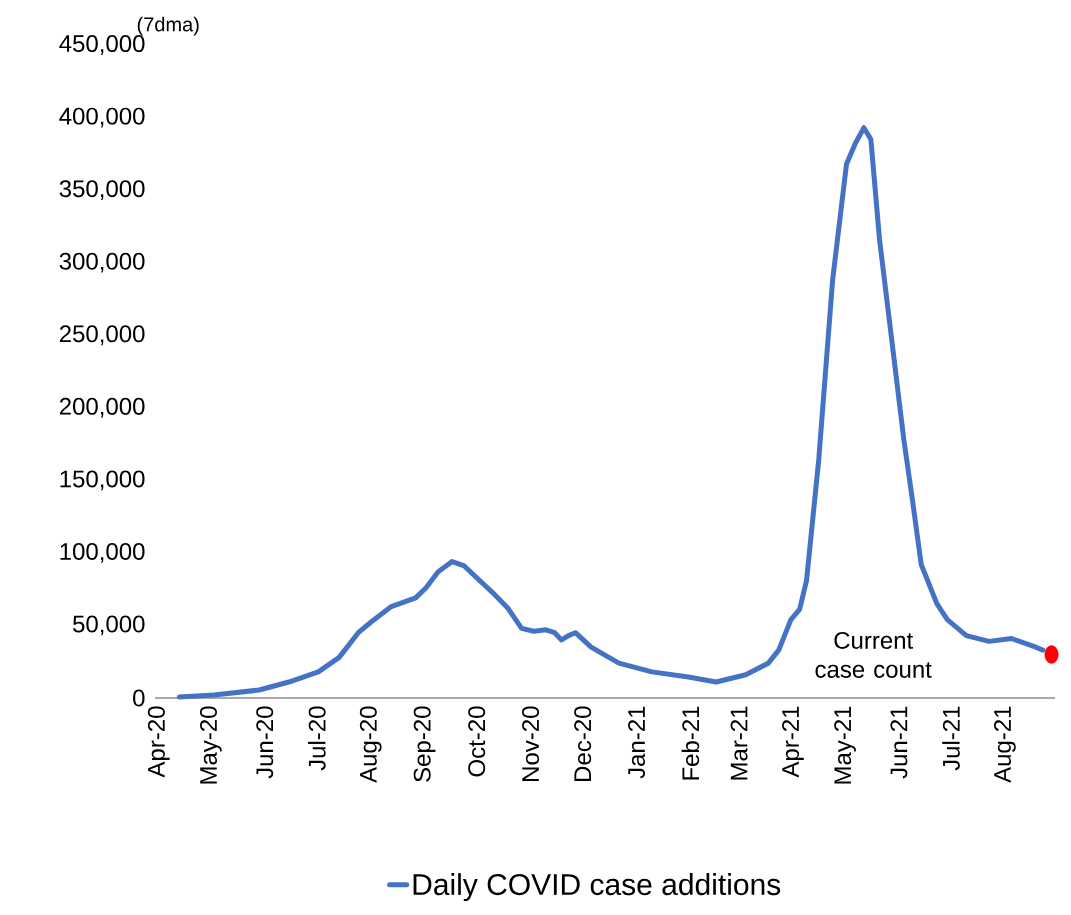 Image resolution: width=1071 pixels, height=915 pixels. What do you see at coordinates (793, 742) in the screenshot?
I see `x-tick-label: Apr-21` at bounding box center [793, 742].